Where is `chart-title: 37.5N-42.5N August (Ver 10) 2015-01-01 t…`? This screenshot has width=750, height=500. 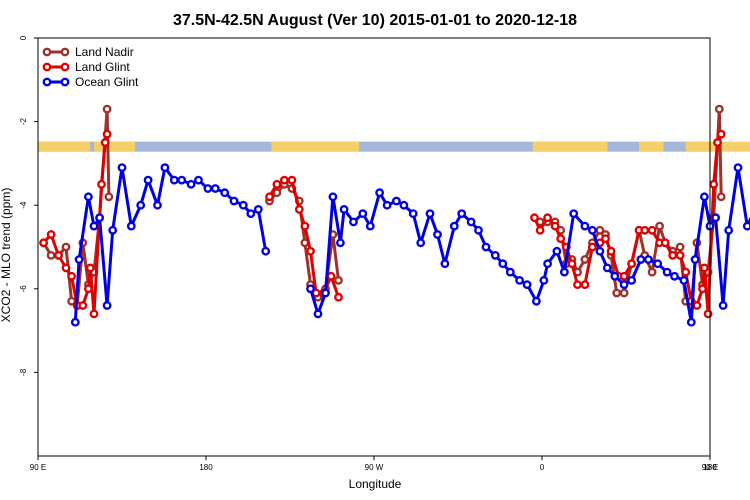 chart-title: 37.5N-42.5N August (Ver 10) 2015-01-01 t… is located at coordinates (375, 20).